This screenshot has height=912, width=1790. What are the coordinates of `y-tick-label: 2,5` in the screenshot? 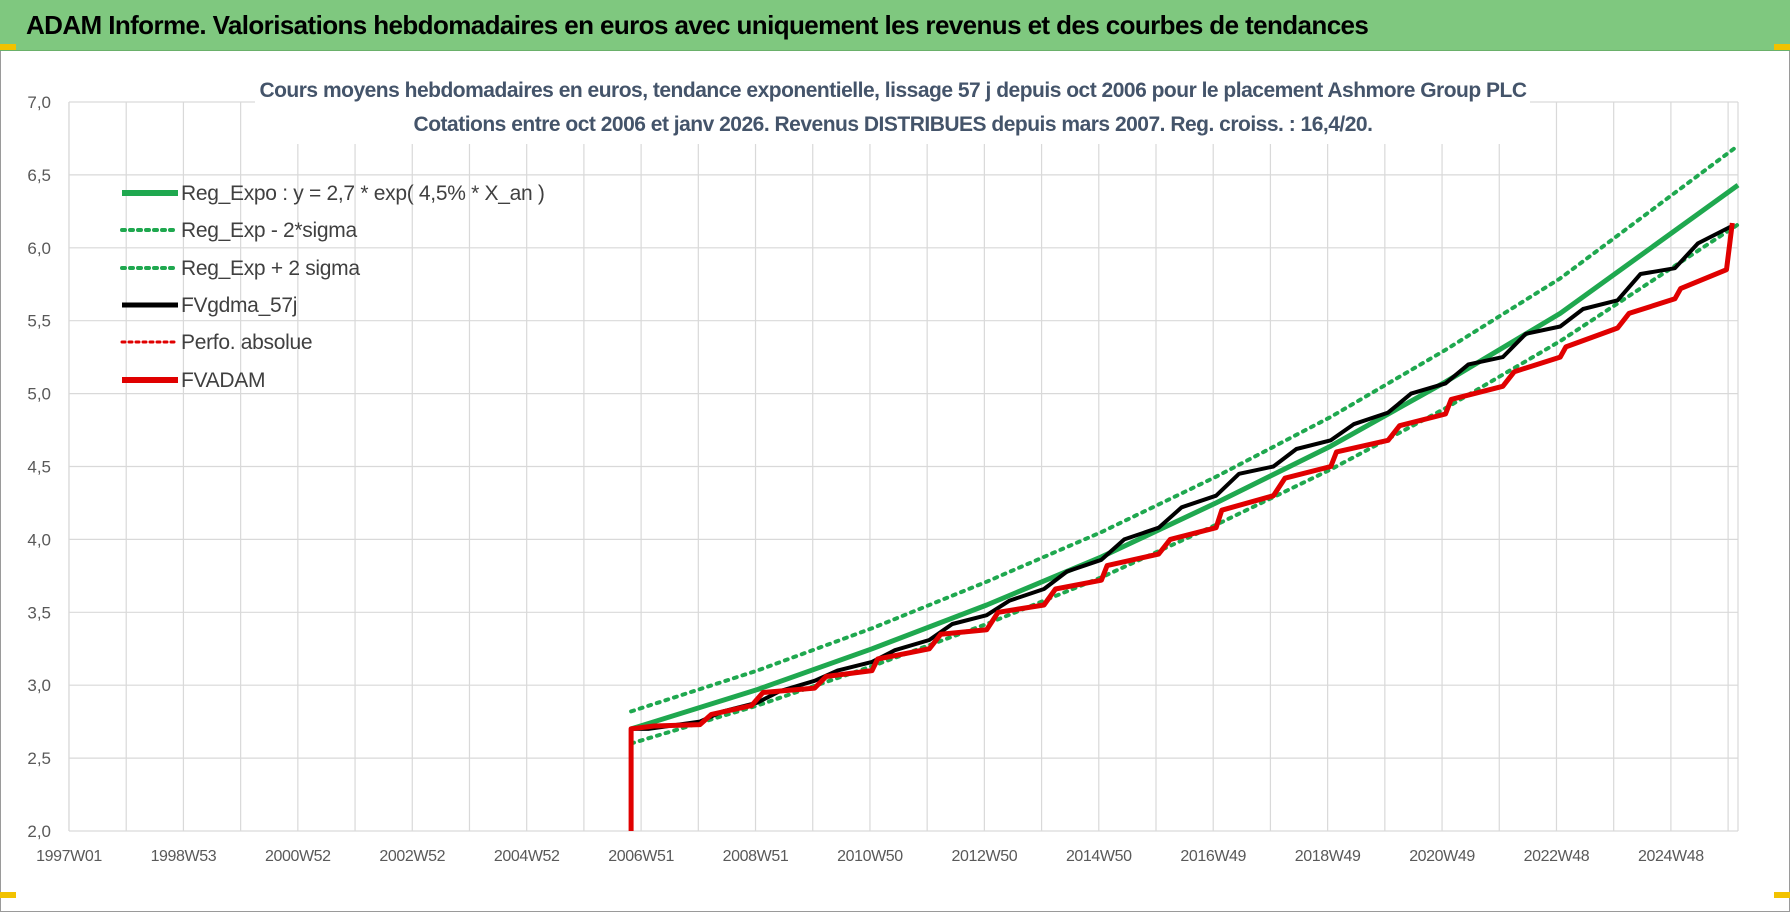 It's located at (39, 758).